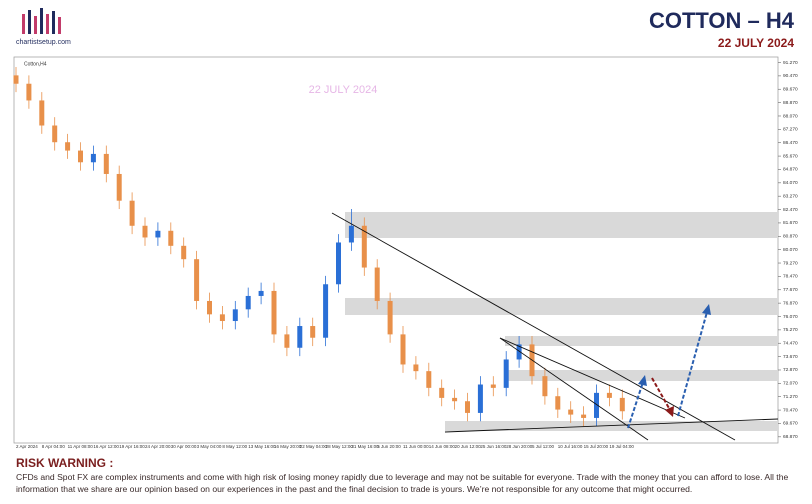 This screenshot has height=504, width=812. I want to click on y-tick-label: 88.870, so click(790, 103).